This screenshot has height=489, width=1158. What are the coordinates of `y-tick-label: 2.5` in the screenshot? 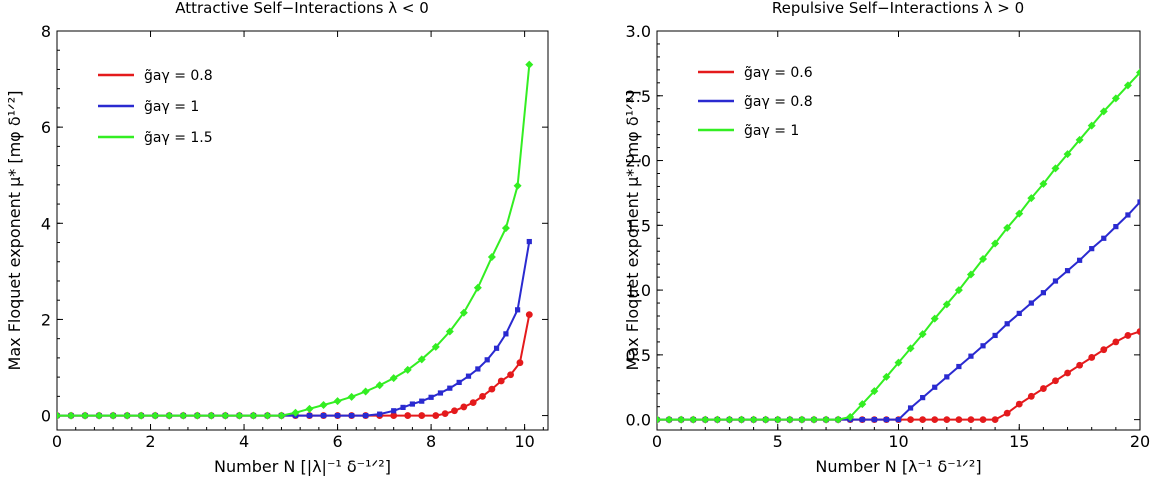 It's located at (638, 96).